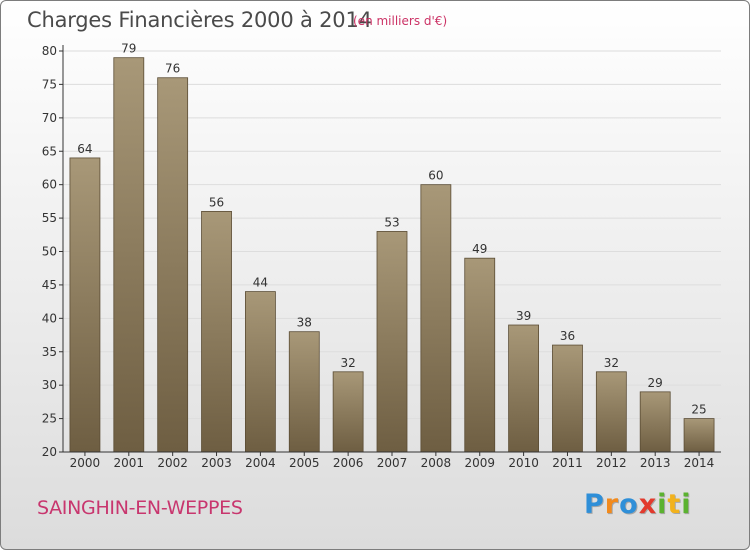 The image size is (750, 550). Describe the element at coordinates (49, 252) in the screenshot. I see `y-tick-label: 50` at that location.